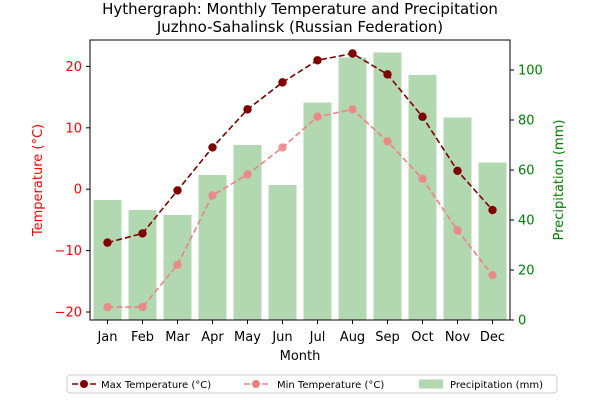  I want to click on x-tick-label-dec: Dec, so click(492, 337).